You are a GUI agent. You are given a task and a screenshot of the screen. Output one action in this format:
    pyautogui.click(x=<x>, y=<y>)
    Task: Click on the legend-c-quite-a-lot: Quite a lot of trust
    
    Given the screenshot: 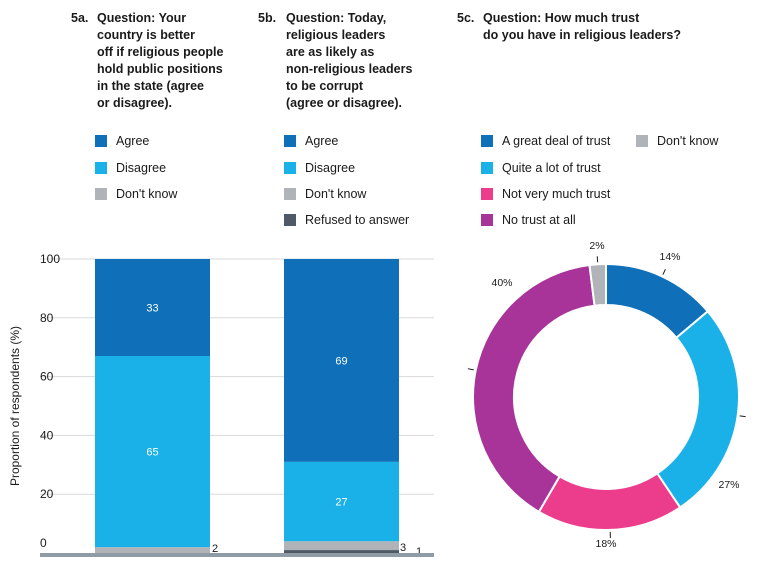 What is the action you would take?
    pyautogui.click(x=541, y=168)
    